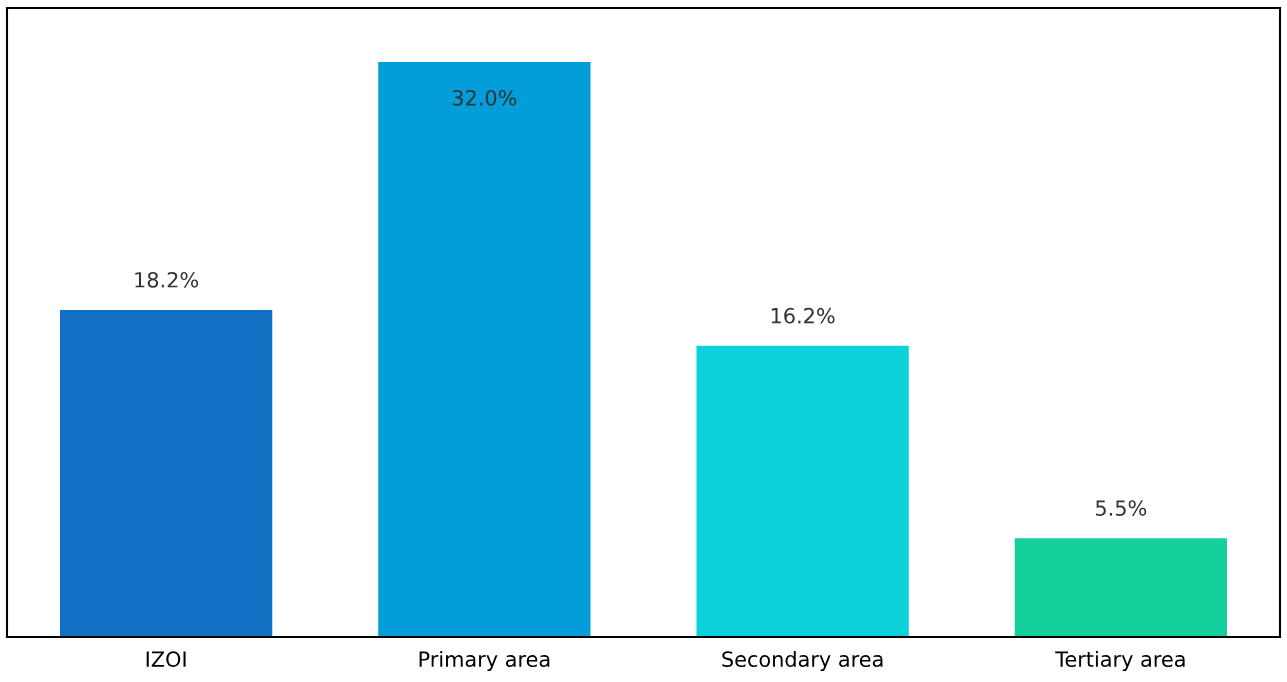 The image size is (1287, 682). I want to click on data-label: 32.0%, so click(484, 97).